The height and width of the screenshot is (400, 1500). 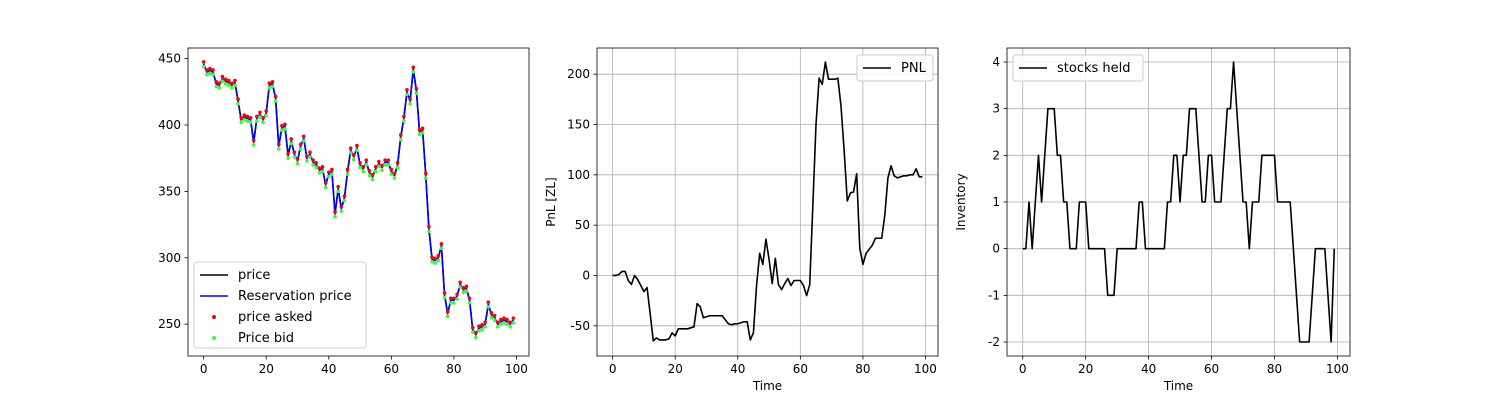 I want to click on chart-1-xtick-label: 0, so click(x=204, y=369).